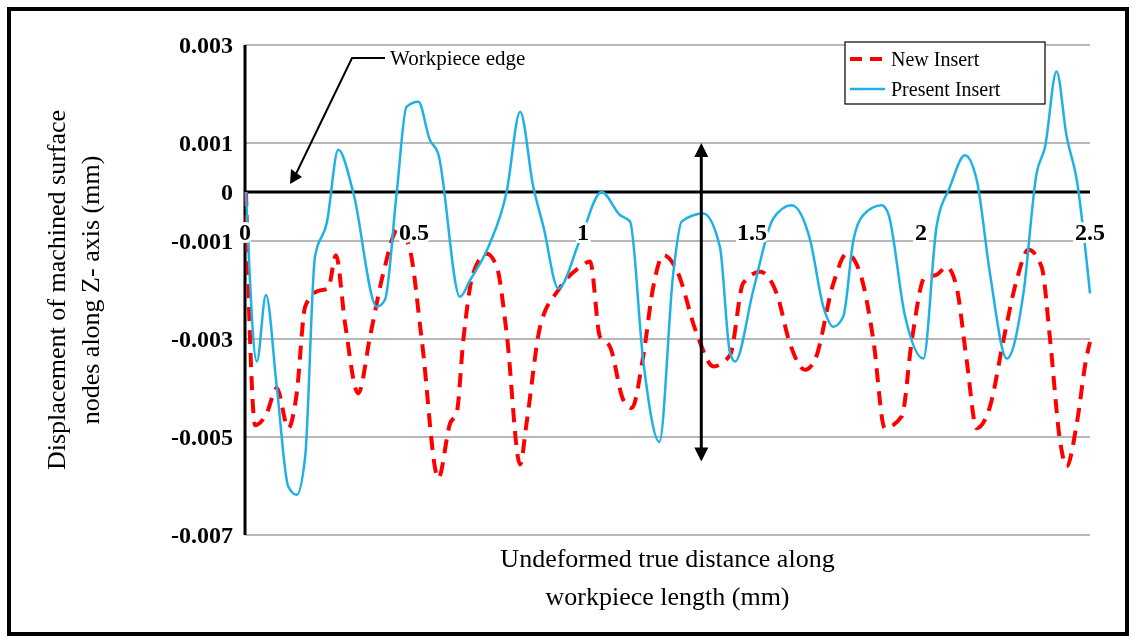  I want to click on y-tick-label: -0.003, so click(202, 339).